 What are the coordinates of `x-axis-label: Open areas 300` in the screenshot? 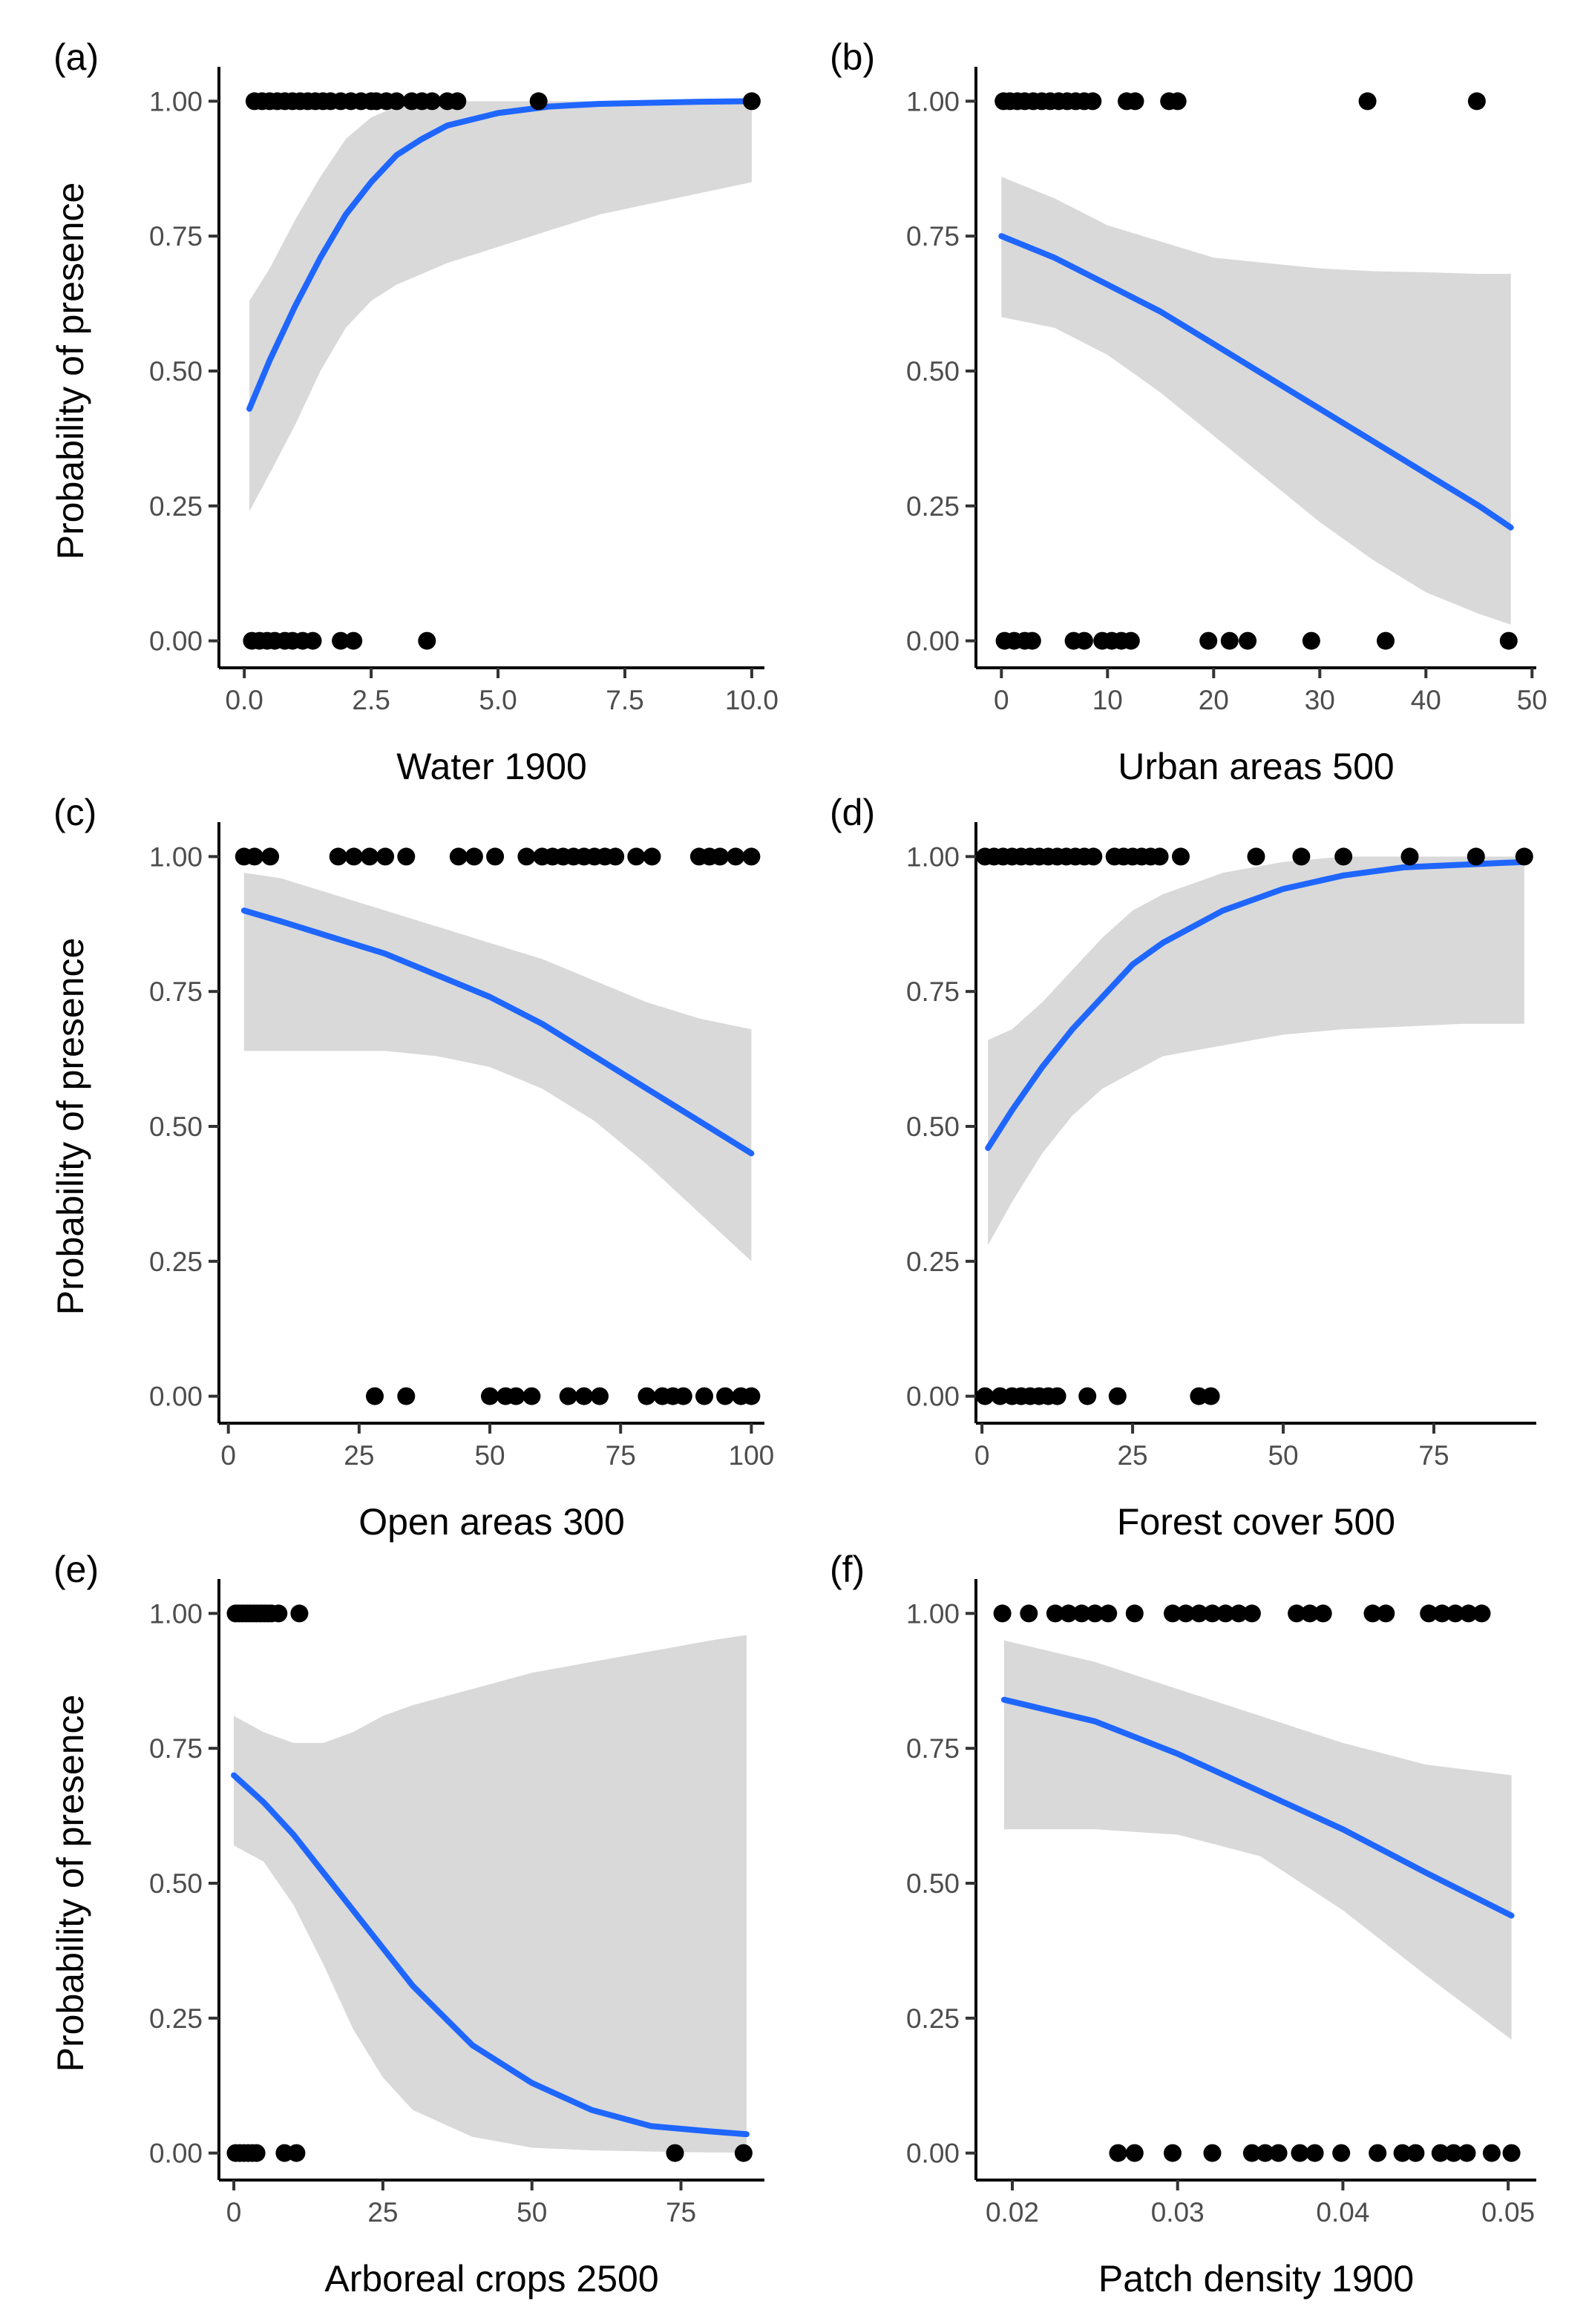 It's located at (491, 1522).